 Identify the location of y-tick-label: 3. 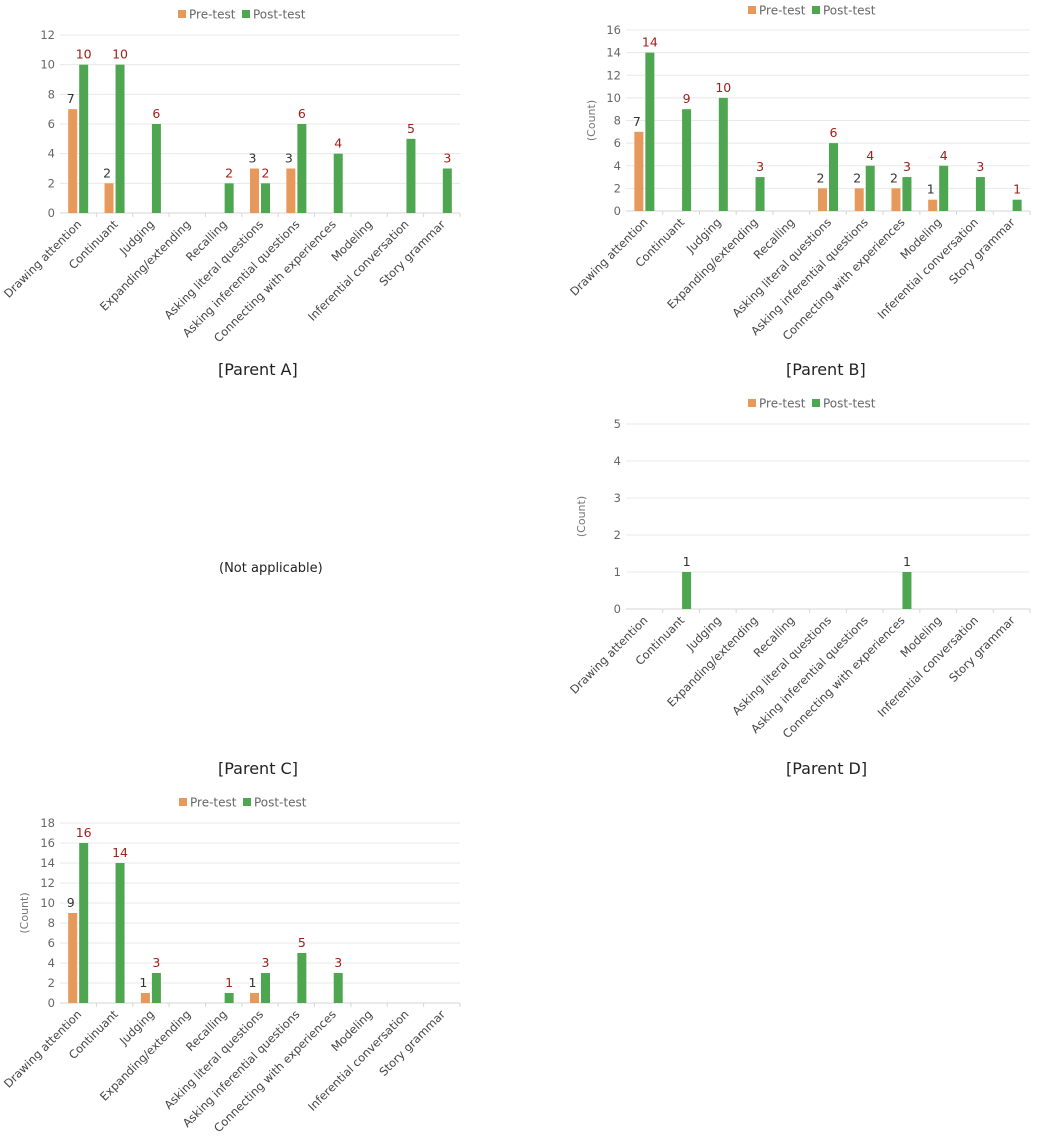
(617, 498).